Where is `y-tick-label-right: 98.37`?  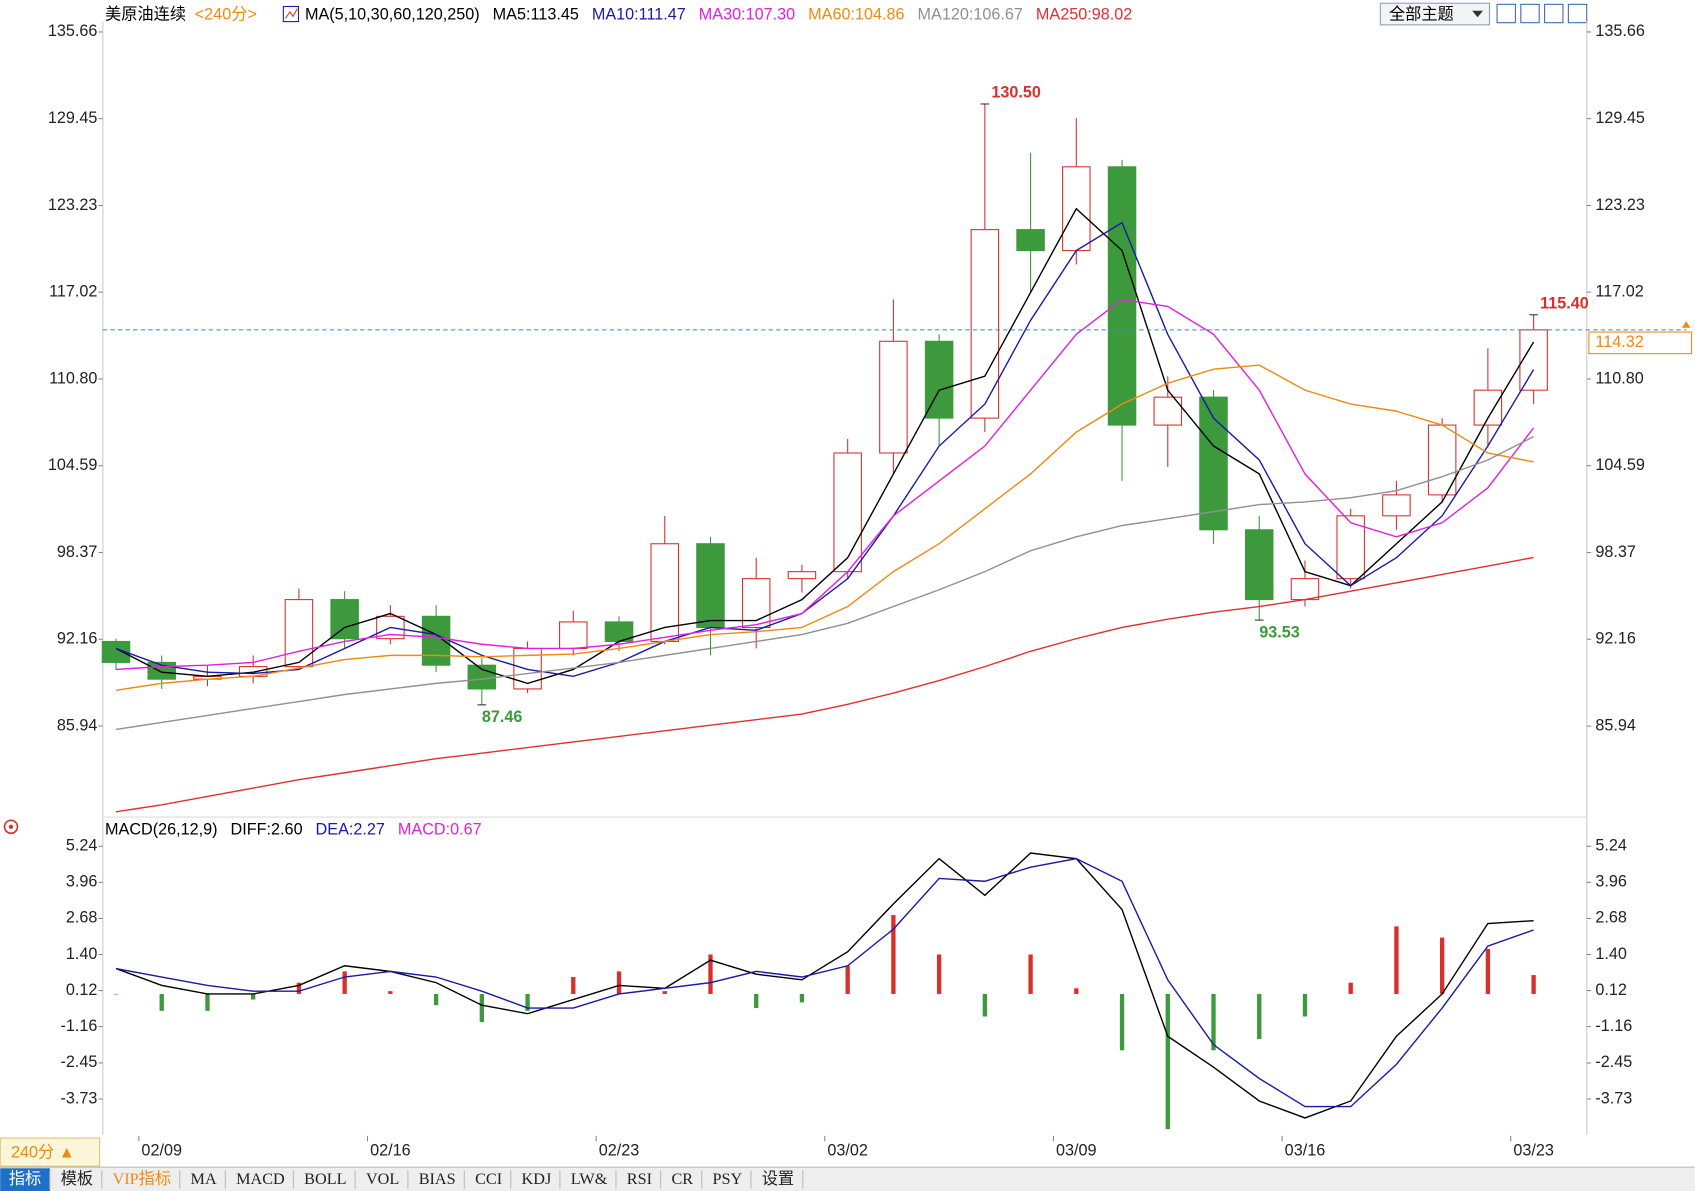
y-tick-label-right: 98.37 is located at coordinates (1615, 552).